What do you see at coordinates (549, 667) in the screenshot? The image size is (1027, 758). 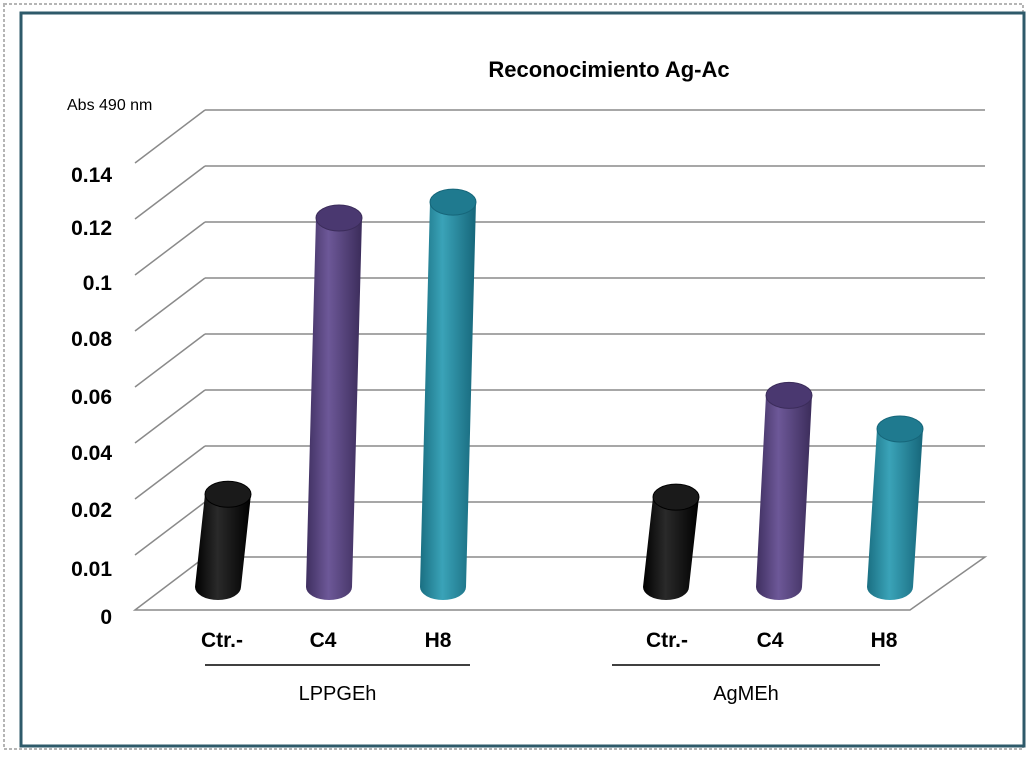 I see `category-labels: Ctr.- C4 H8 LPPGEh Ctr.- C4 H8 AgMEh` at bounding box center [549, 667].